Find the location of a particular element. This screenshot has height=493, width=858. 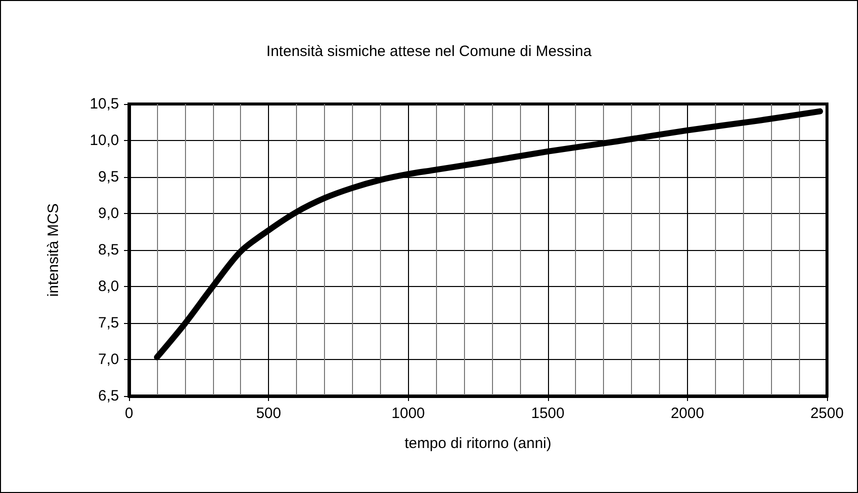

y-axis-title: intensità MCS is located at coordinates (53, 250).